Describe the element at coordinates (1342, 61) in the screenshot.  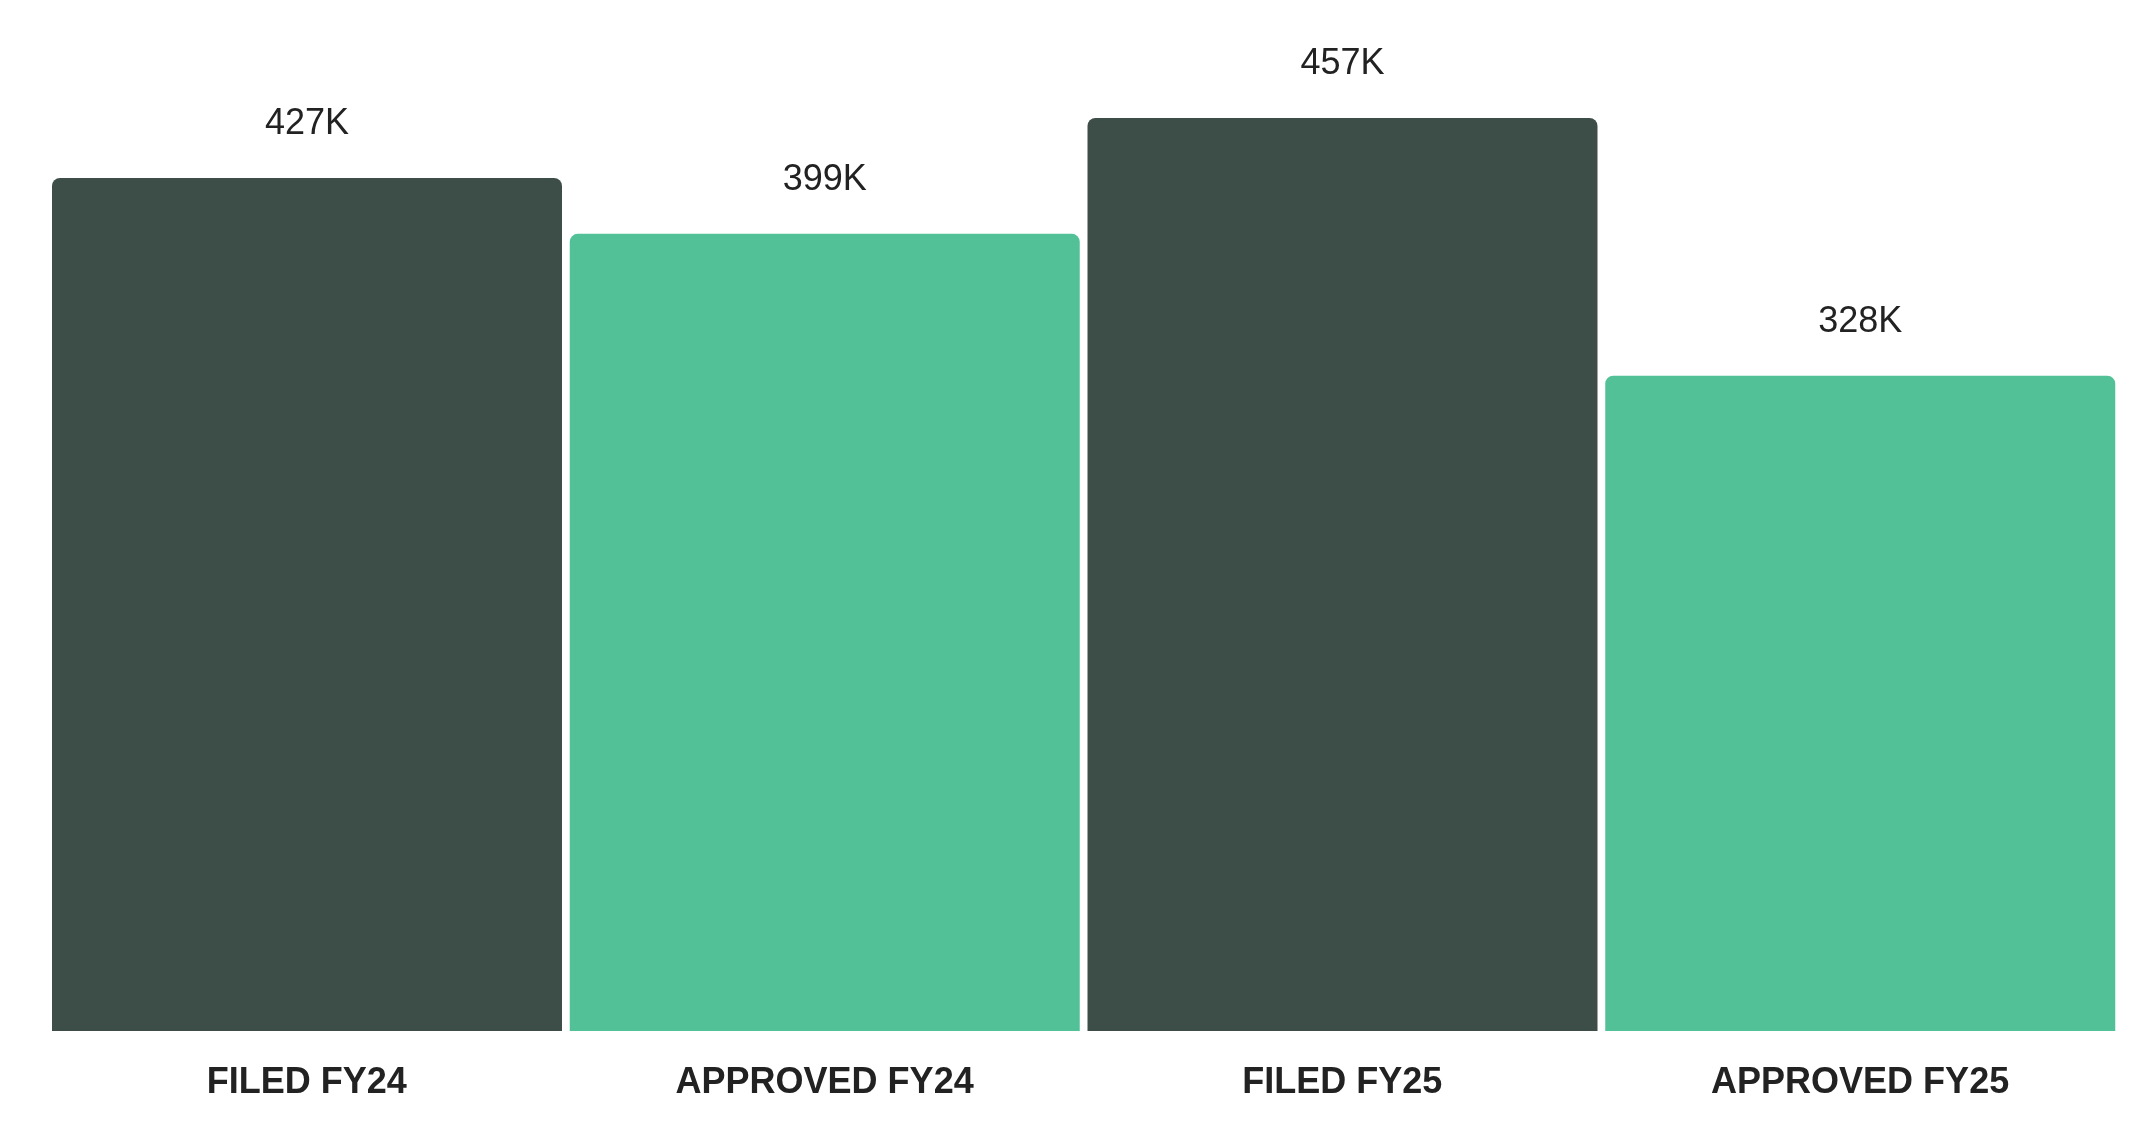
I see `data-label: 457K` at that location.